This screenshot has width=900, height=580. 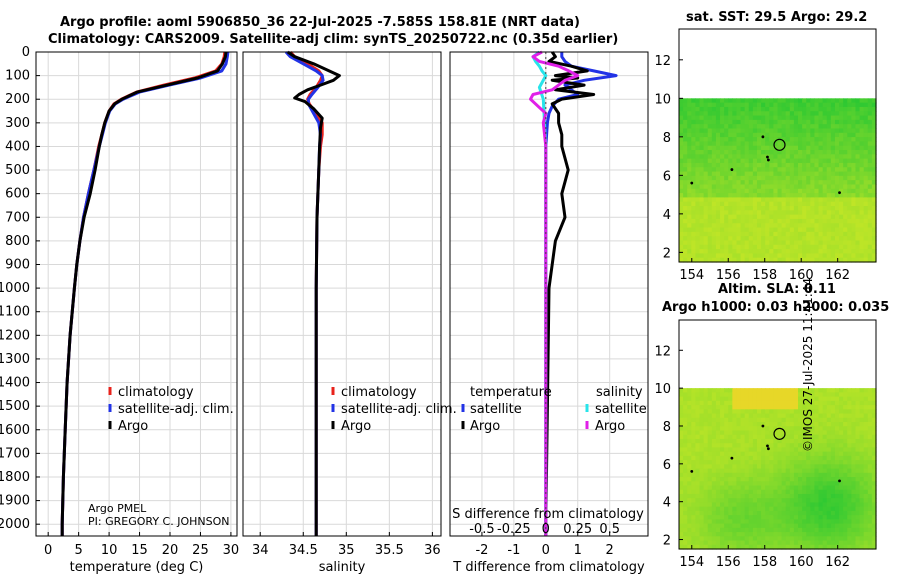 What do you see at coordinates (763, 137) in the screenshot?
I see `map1-island-dot` at bounding box center [763, 137].